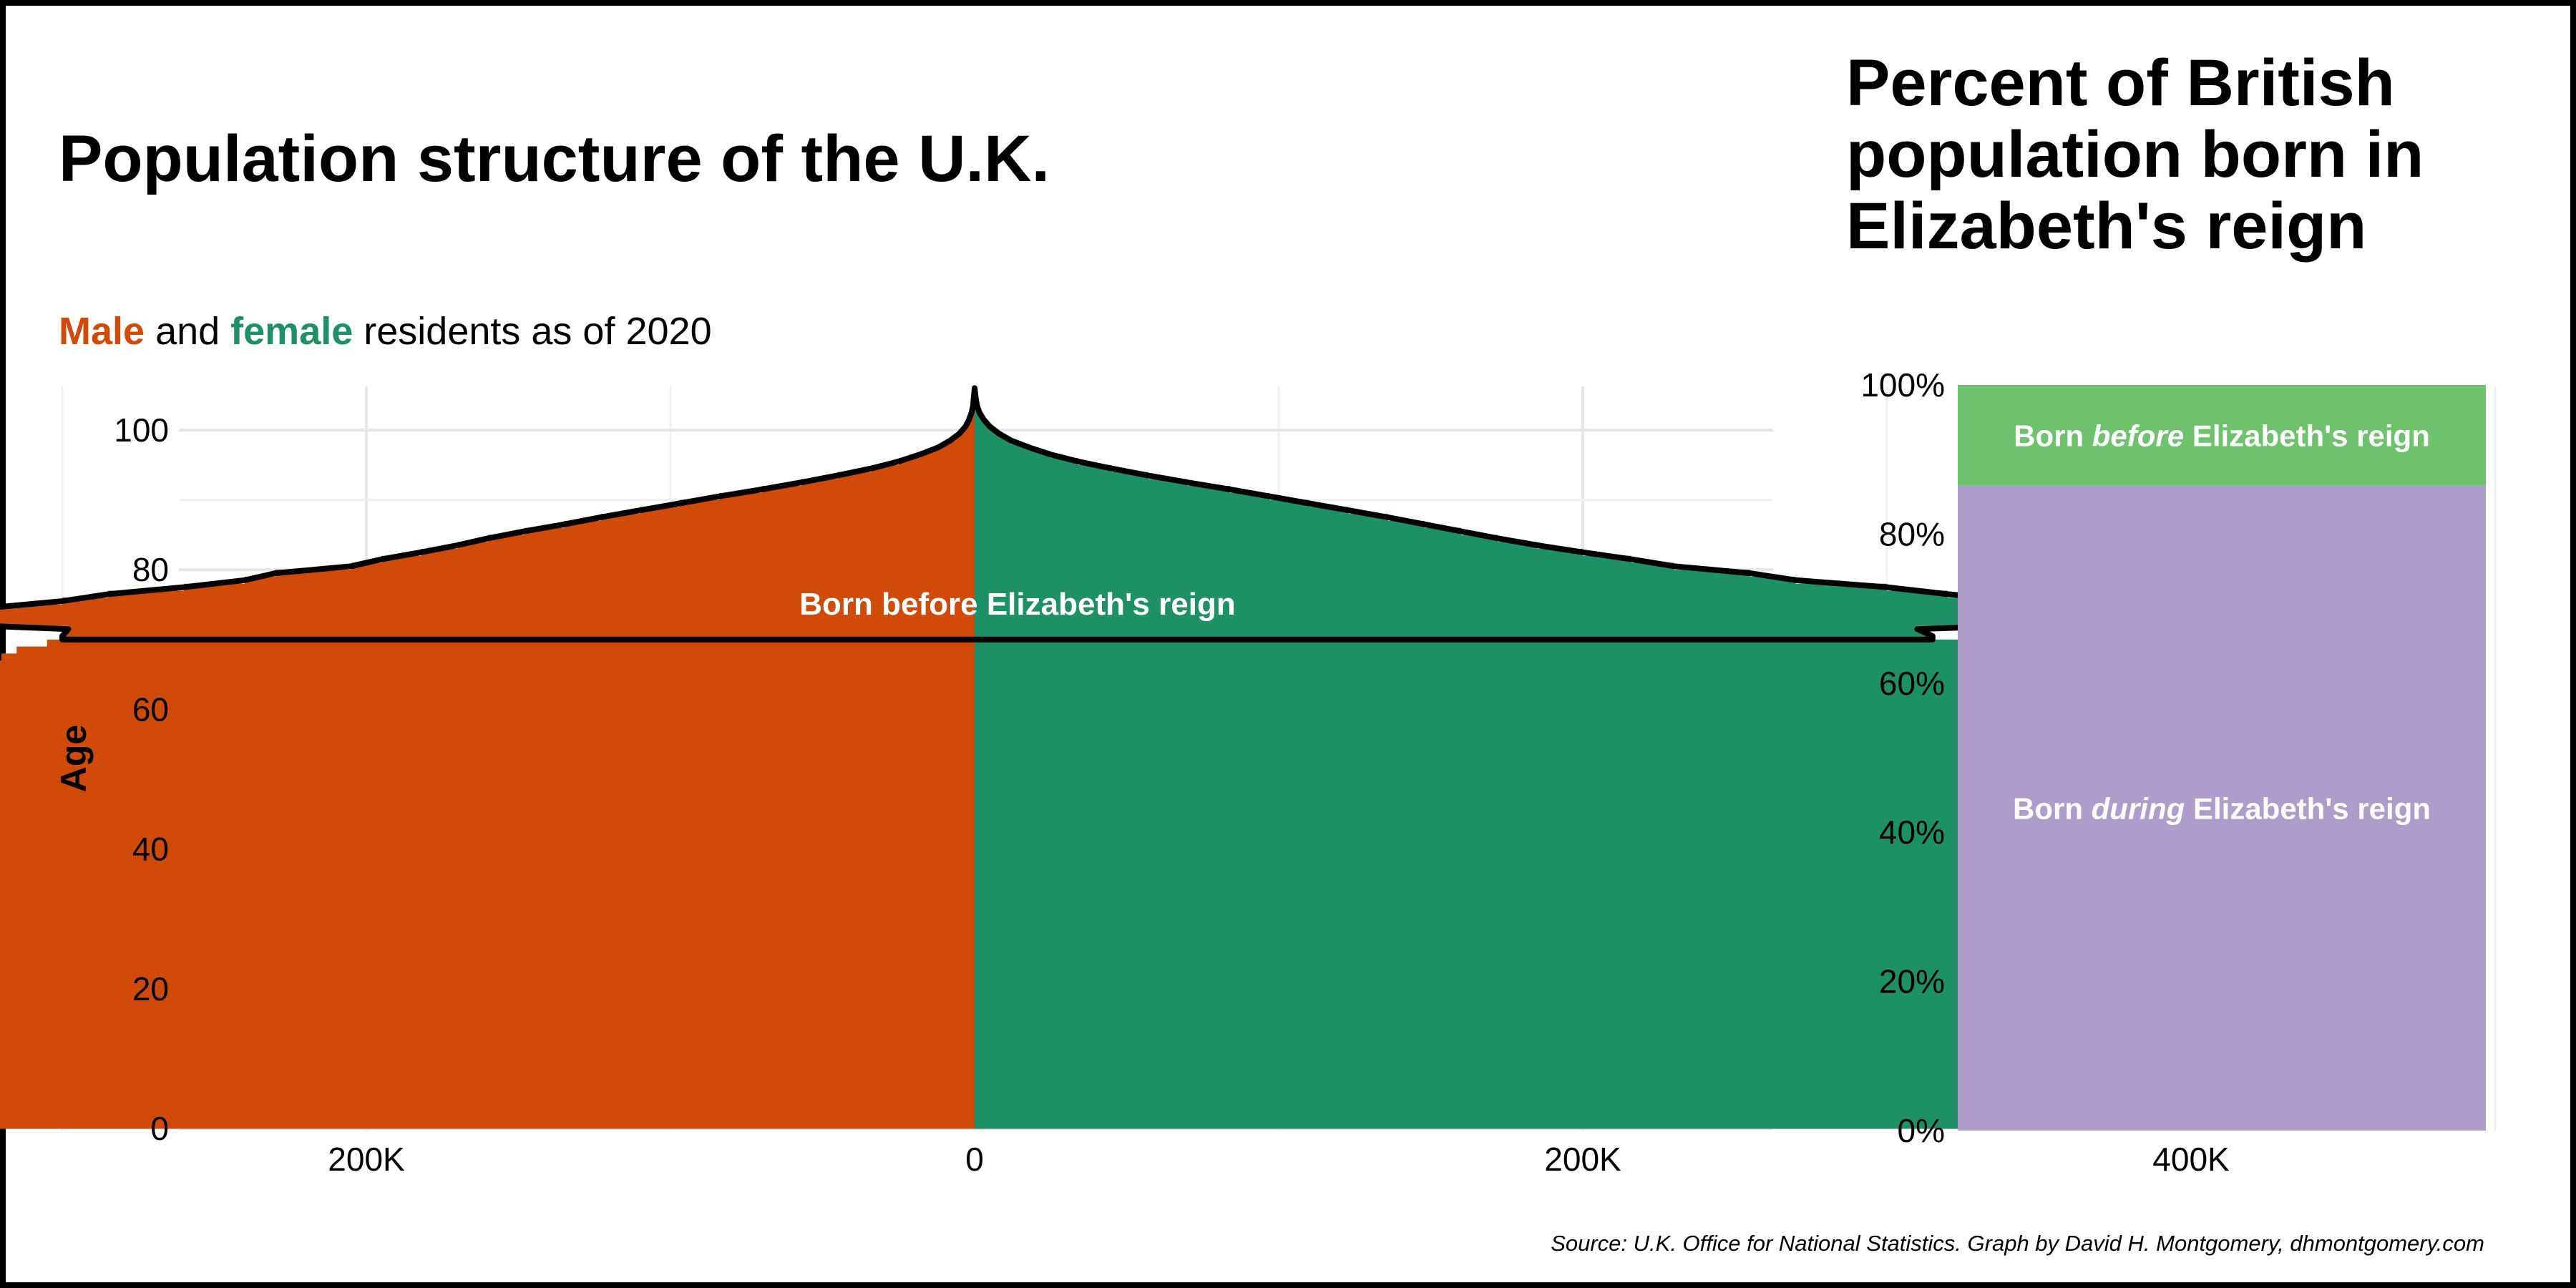  Describe the element at coordinates (102, 331) in the screenshot. I see `subtitle-male-word: Male` at that location.